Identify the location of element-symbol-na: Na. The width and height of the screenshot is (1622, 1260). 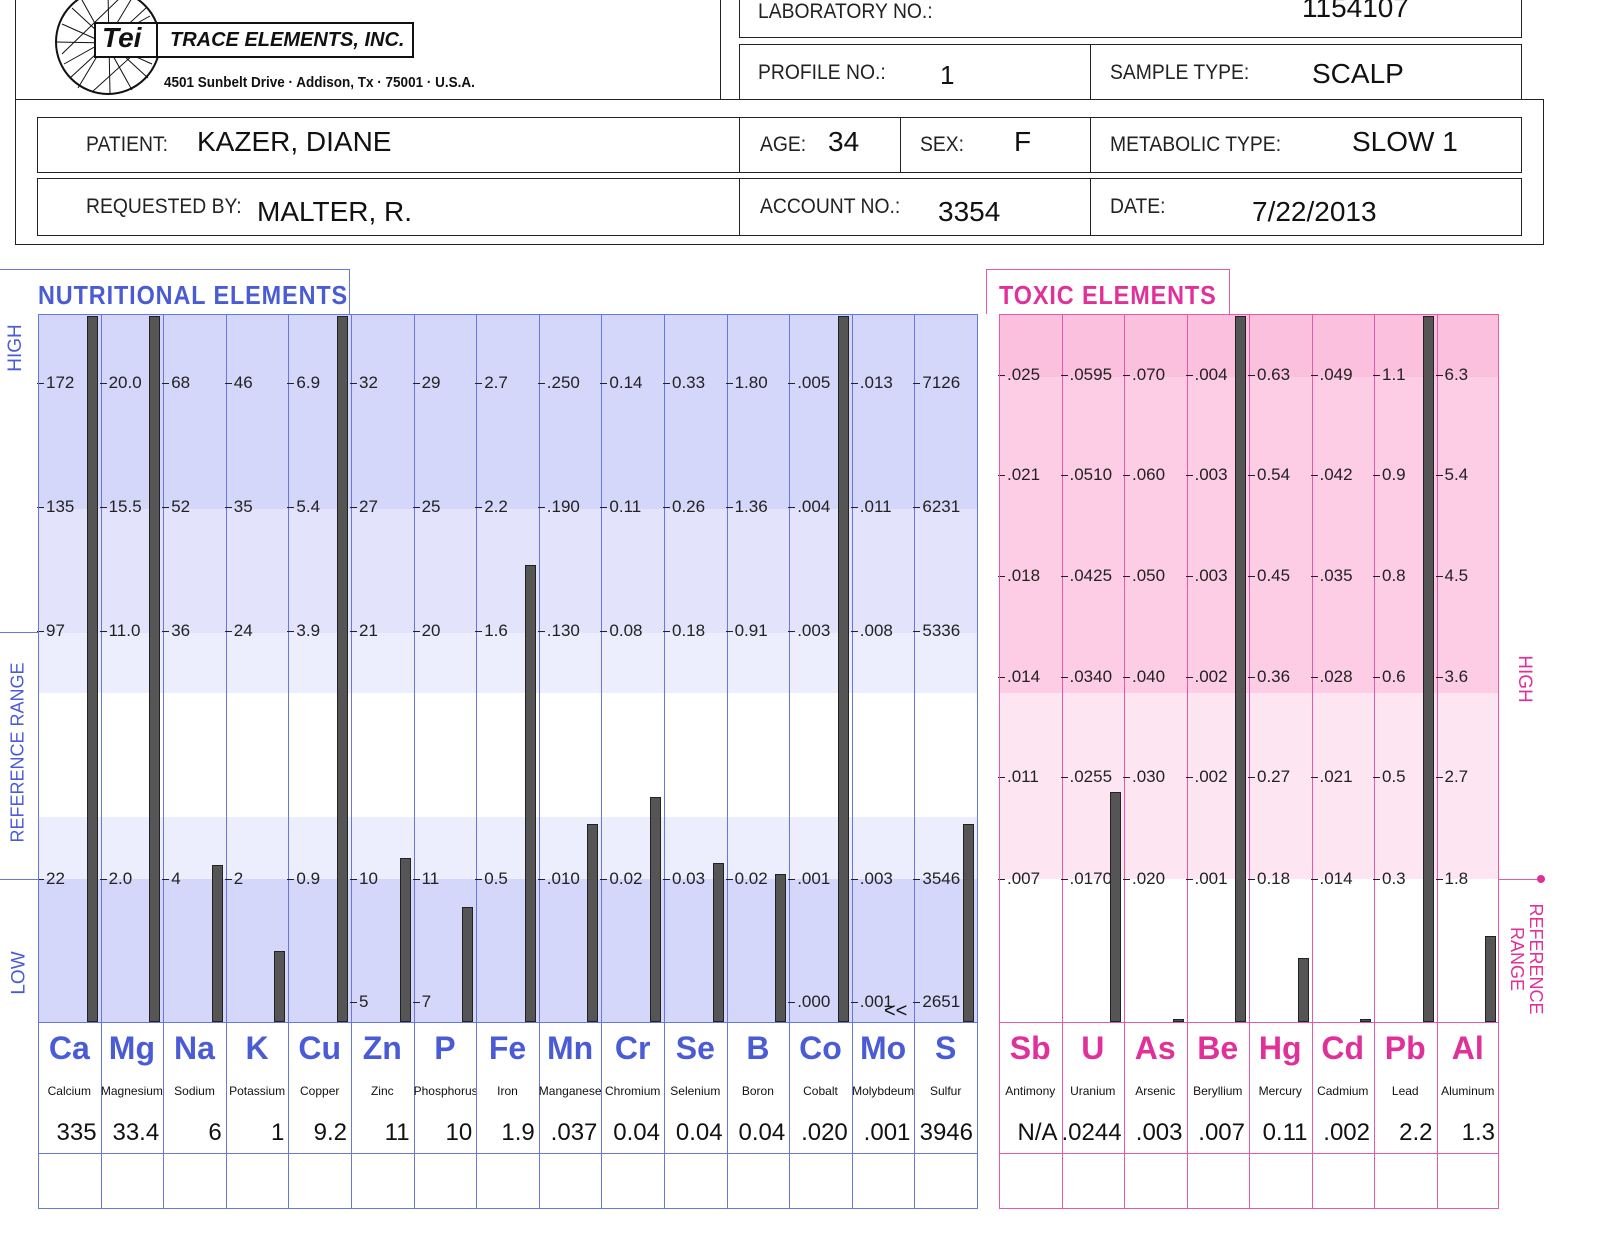
(194, 1048).